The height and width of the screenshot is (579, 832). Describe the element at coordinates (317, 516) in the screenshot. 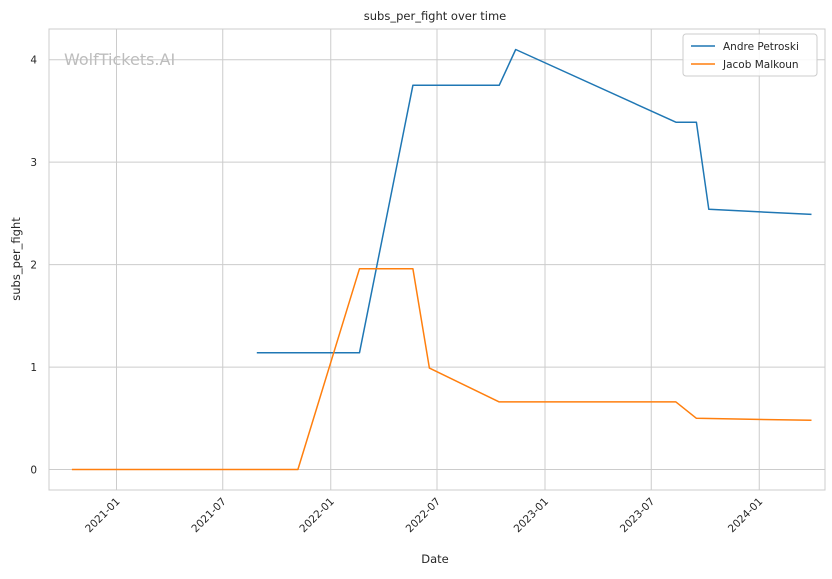

I see `x-tick-label: 2022-01` at that location.